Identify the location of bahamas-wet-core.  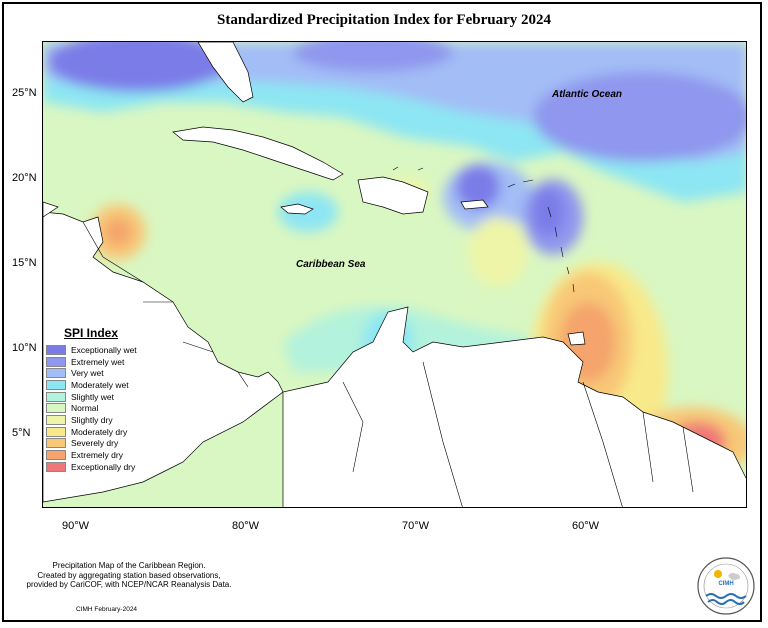
(373, 57).